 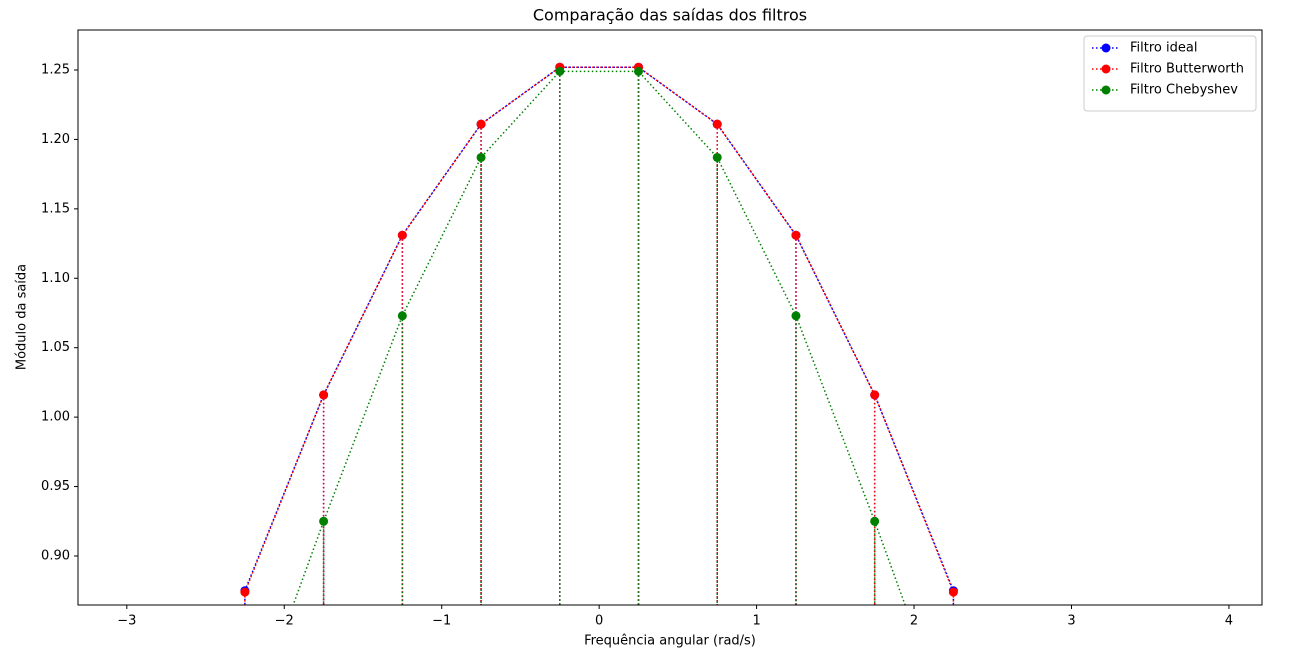 What do you see at coordinates (55, 555) in the screenshot?
I see `y-tick-label: 0.90` at bounding box center [55, 555].